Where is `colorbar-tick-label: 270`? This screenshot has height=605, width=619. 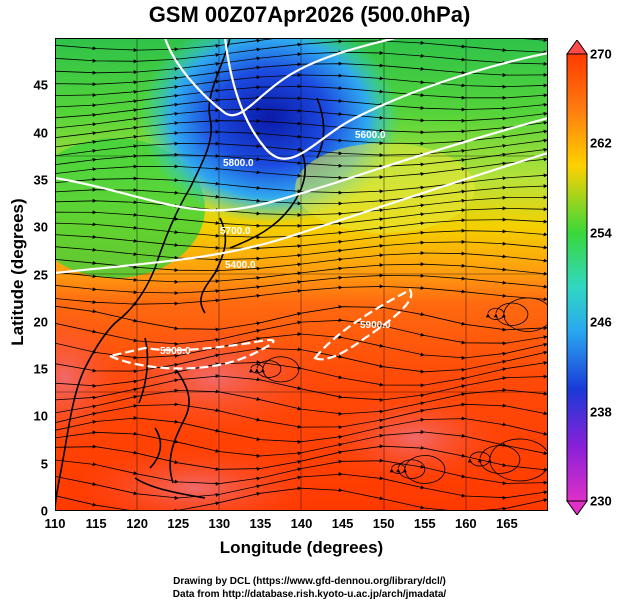
colorbar-tick-label: 270 is located at coordinates (601, 54).